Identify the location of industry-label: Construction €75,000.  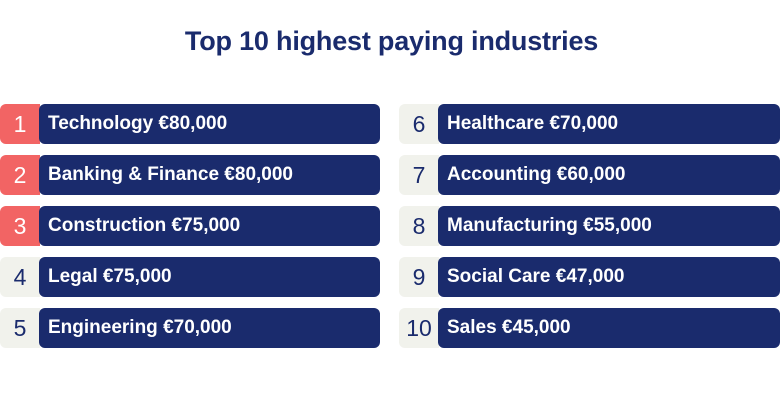
(209, 226).